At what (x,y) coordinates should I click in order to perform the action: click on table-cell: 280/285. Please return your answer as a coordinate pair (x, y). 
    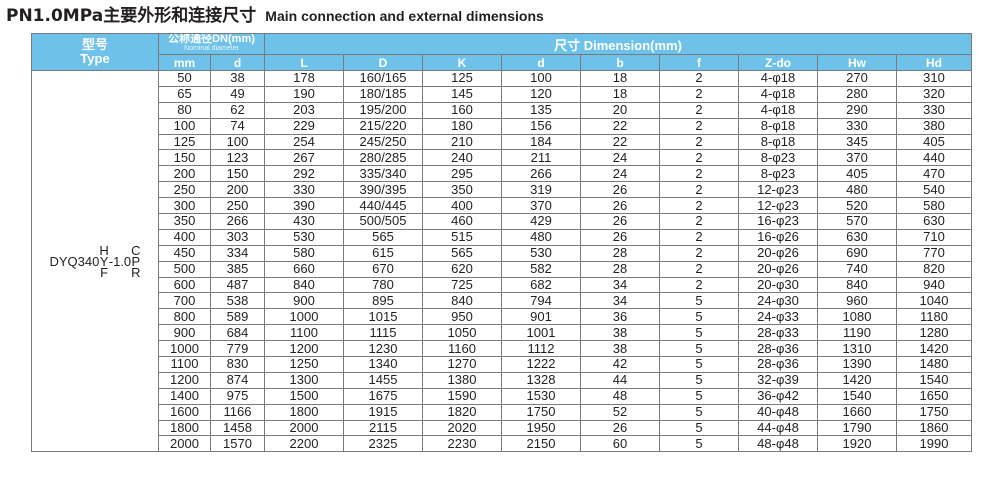
    Looking at the image, I should click on (383, 158).